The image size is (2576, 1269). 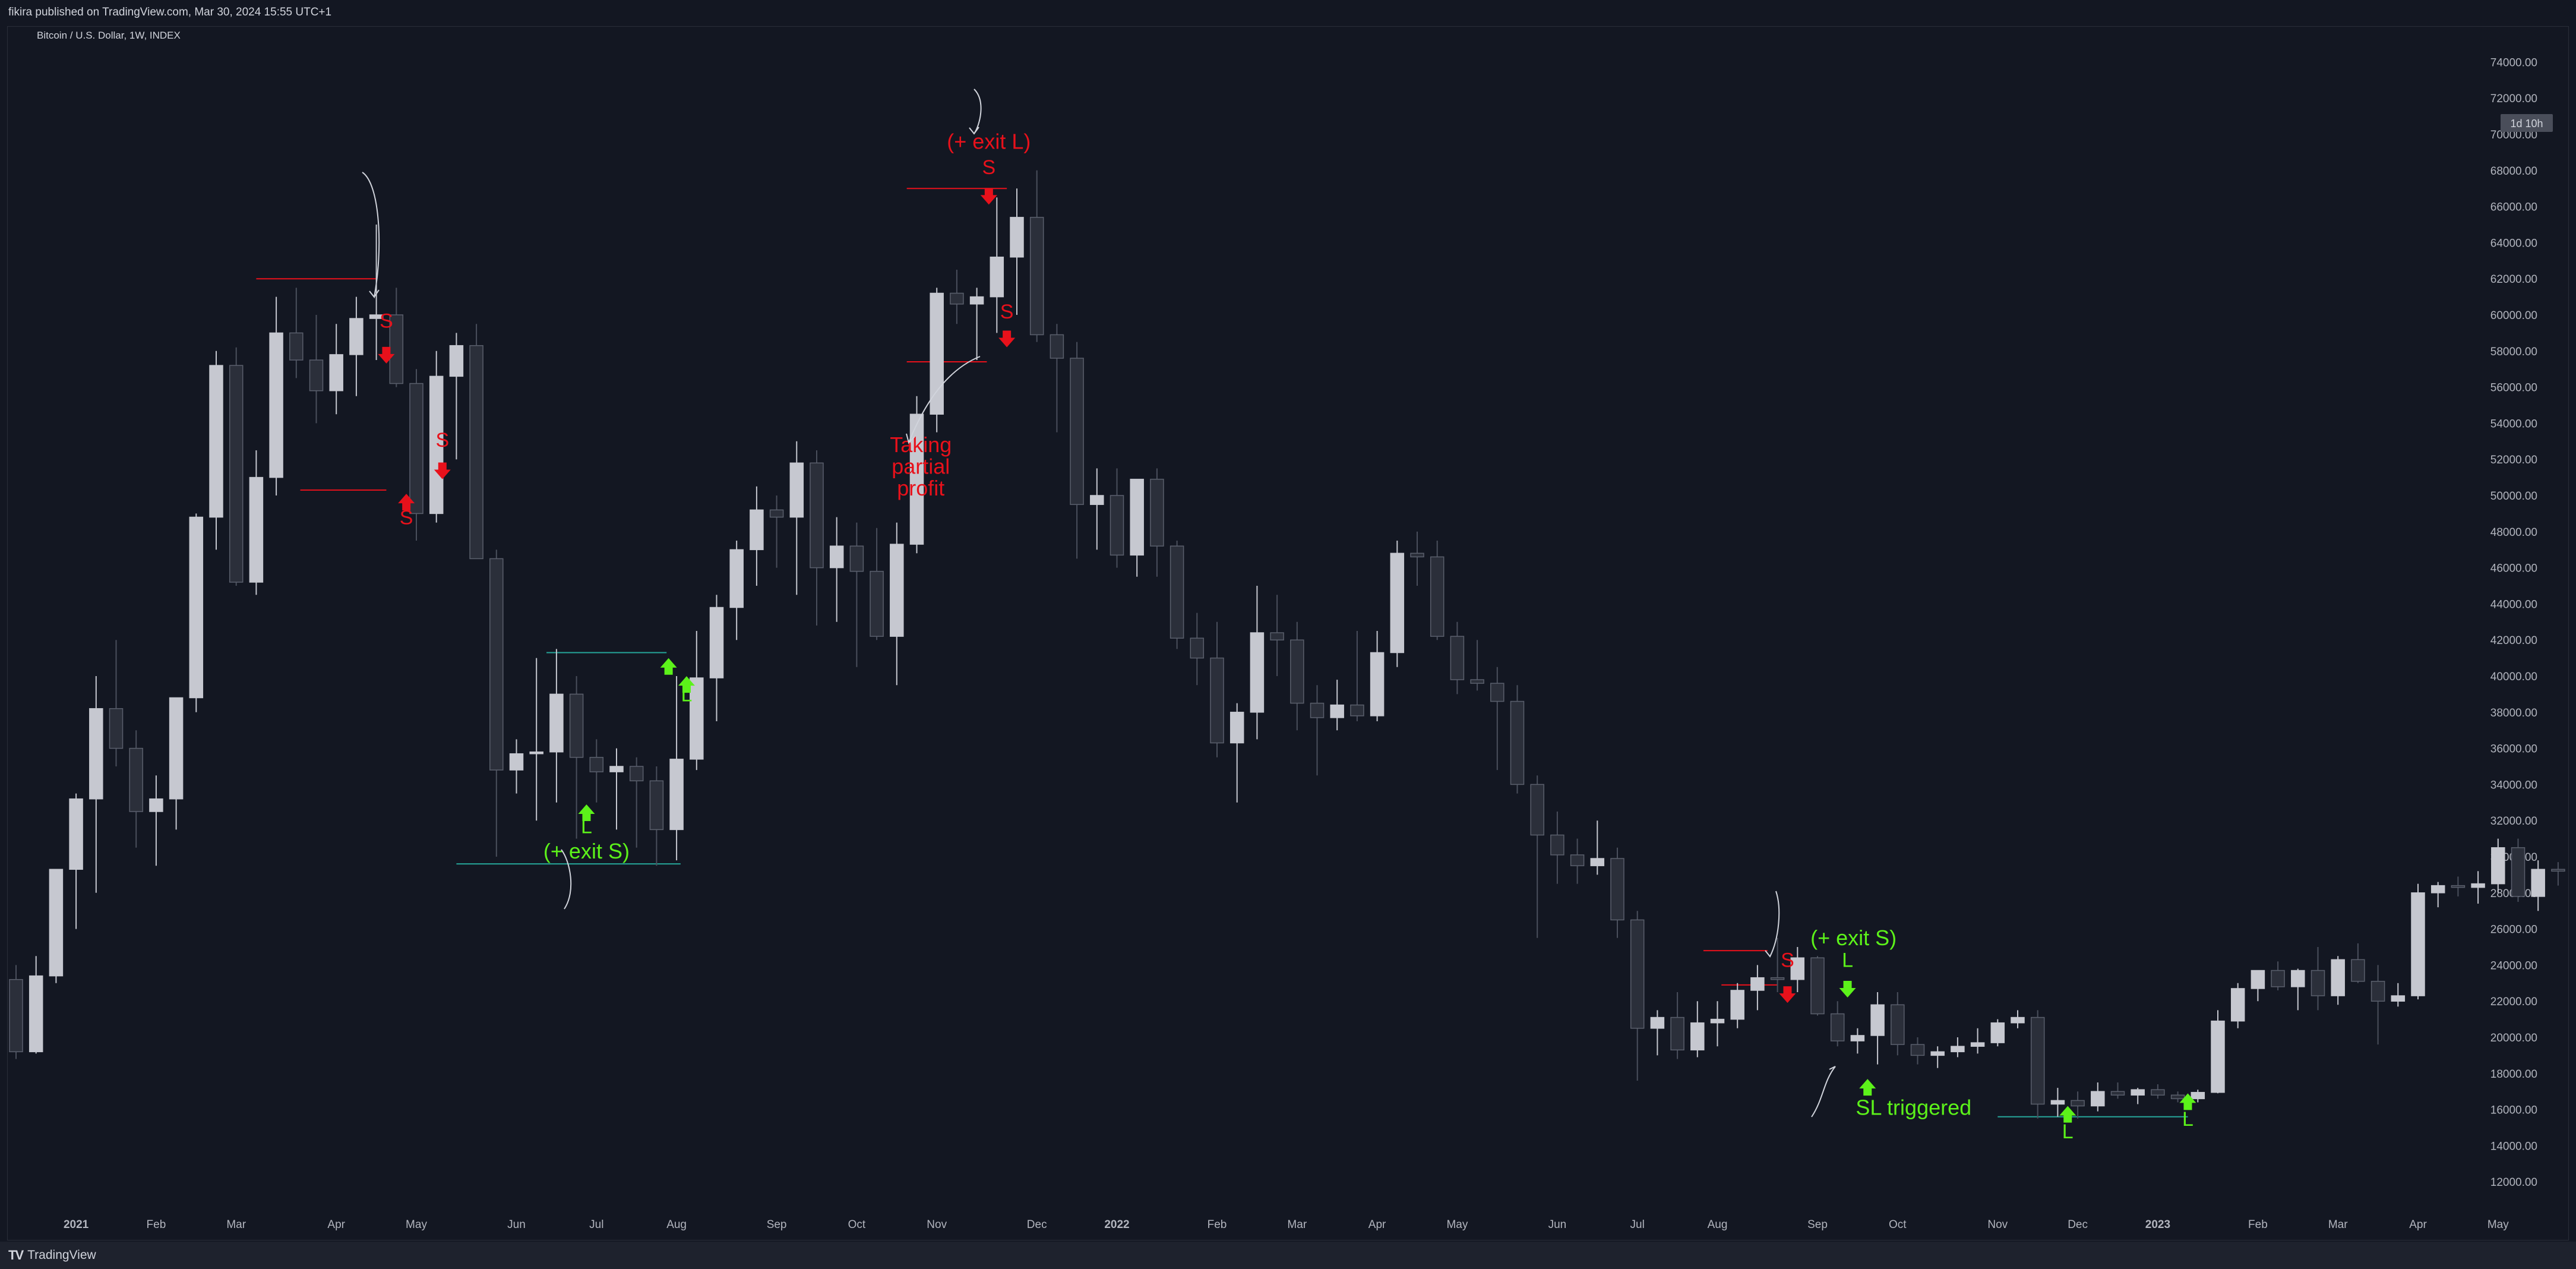 I want to click on time-tick-label: Nov, so click(x=937, y=1225).